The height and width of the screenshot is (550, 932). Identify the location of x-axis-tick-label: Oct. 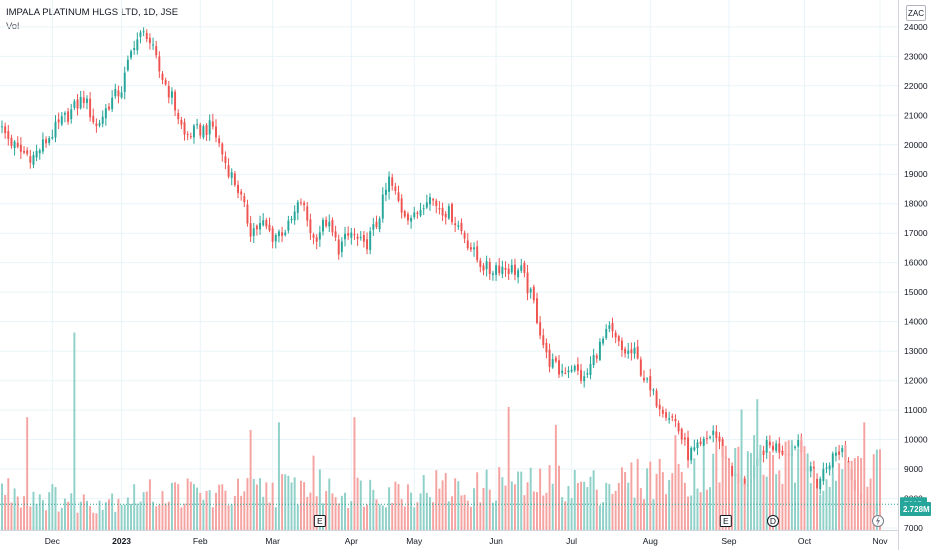
(805, 541).